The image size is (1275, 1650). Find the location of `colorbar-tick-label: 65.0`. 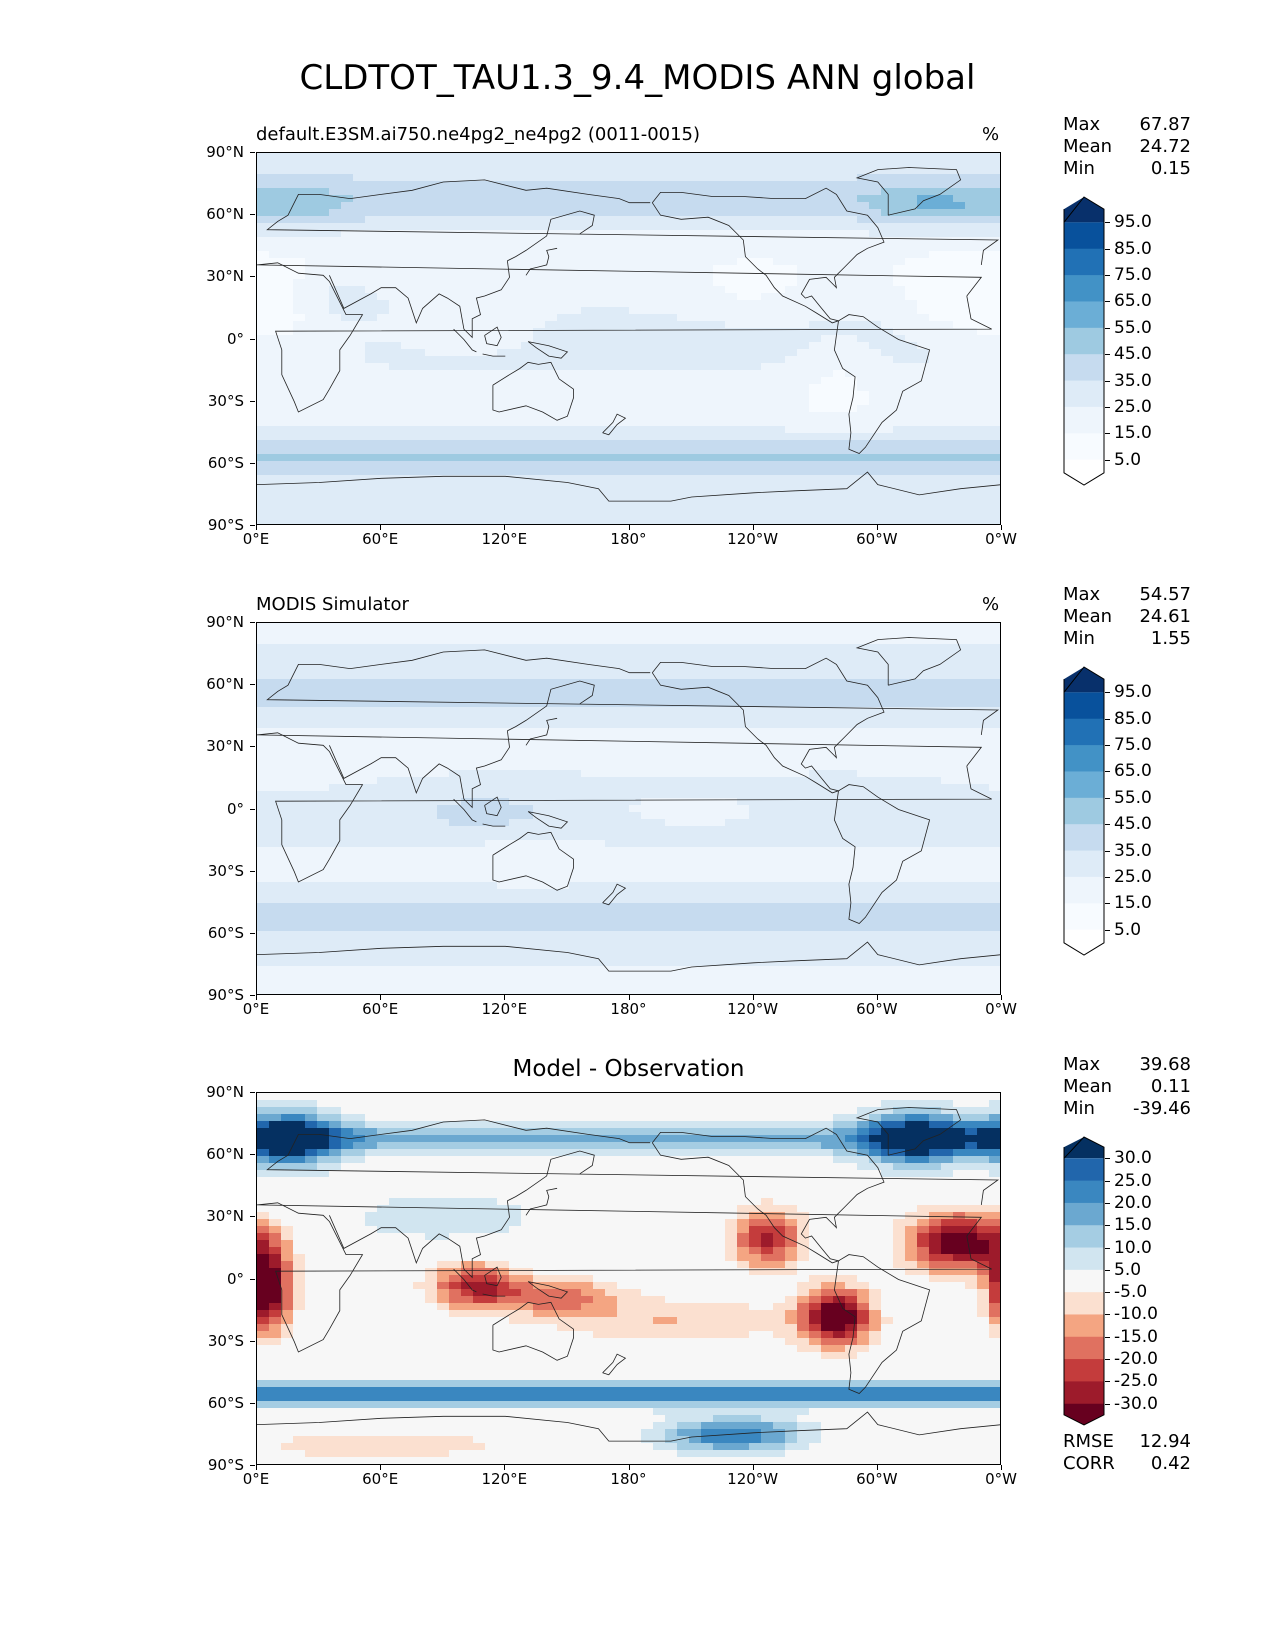

colorbar-tick-label: 65.0 is located at coordinates (1133, 301).